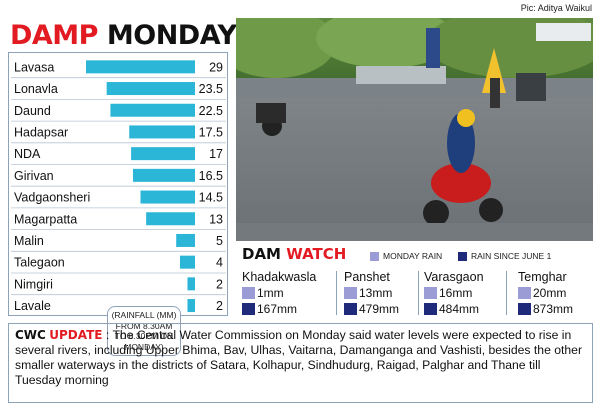  What do you see at coordinates (30, 335) in the screenshot?
I see `cwc-label: CWC` at bounding box center [30, 335].